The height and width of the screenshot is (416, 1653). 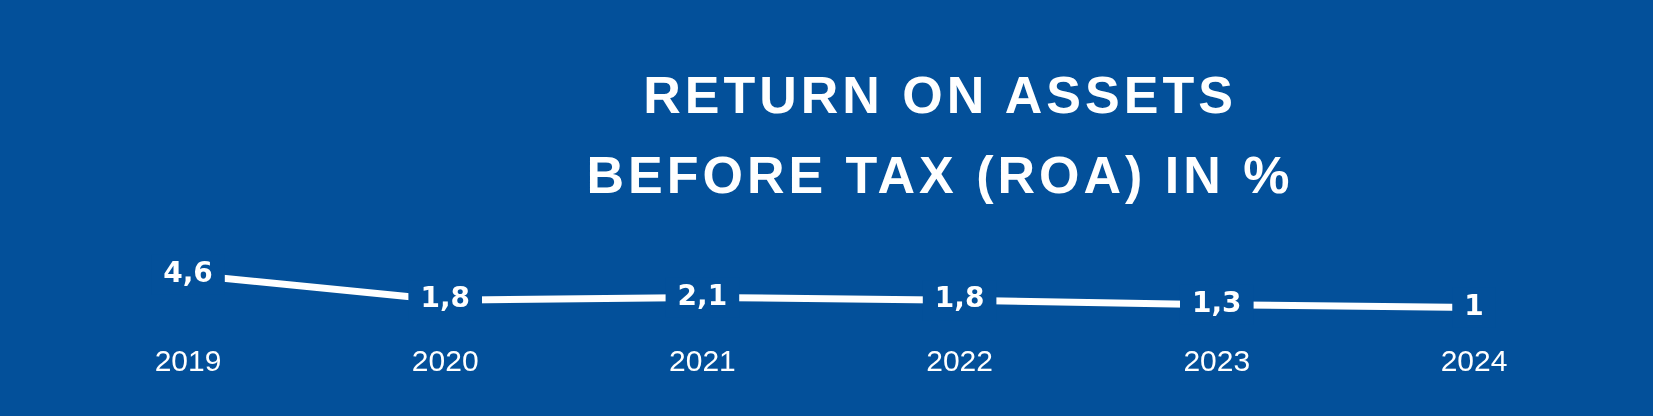 What do you see at coordinates (1217, 302) in the screenshot?
I see `data-label: 1,3` at bounding box center [1217, 302].